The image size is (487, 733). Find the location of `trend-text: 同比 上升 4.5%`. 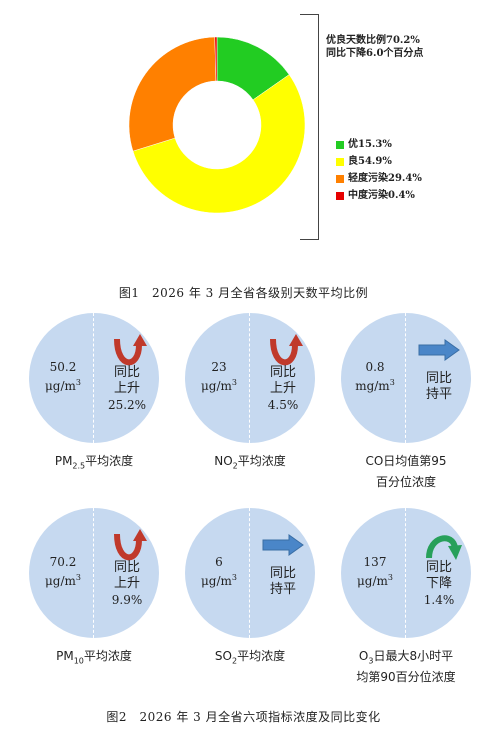

trend-text: 同比 上升 4.5% is located at coordinates (283, 389).